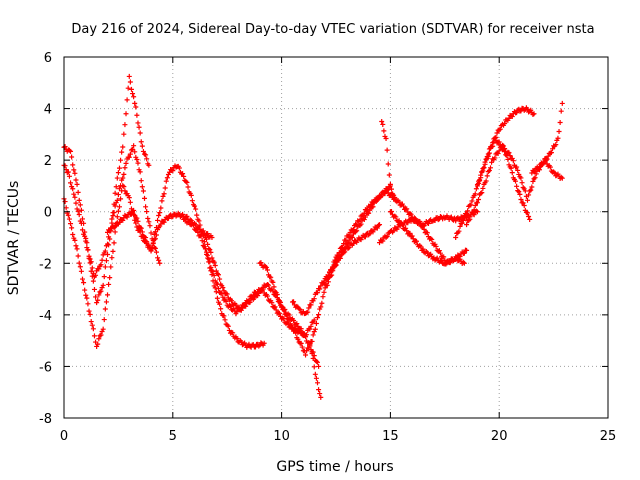 This screenshot has width=640, height=480. I want to click on series-sat-i, so click(316, 375).